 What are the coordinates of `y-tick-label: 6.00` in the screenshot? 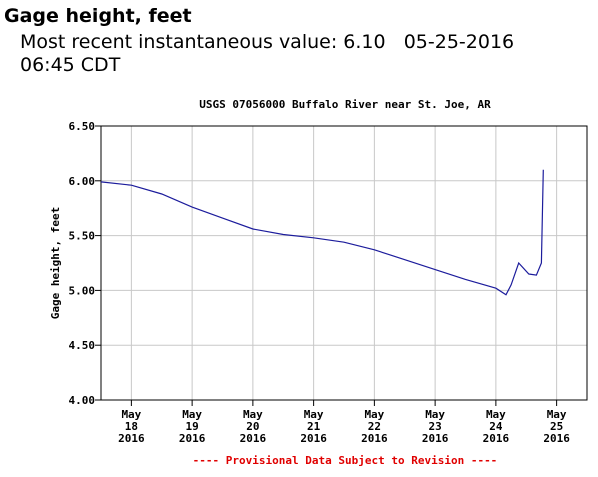 It's located at (82, 181).